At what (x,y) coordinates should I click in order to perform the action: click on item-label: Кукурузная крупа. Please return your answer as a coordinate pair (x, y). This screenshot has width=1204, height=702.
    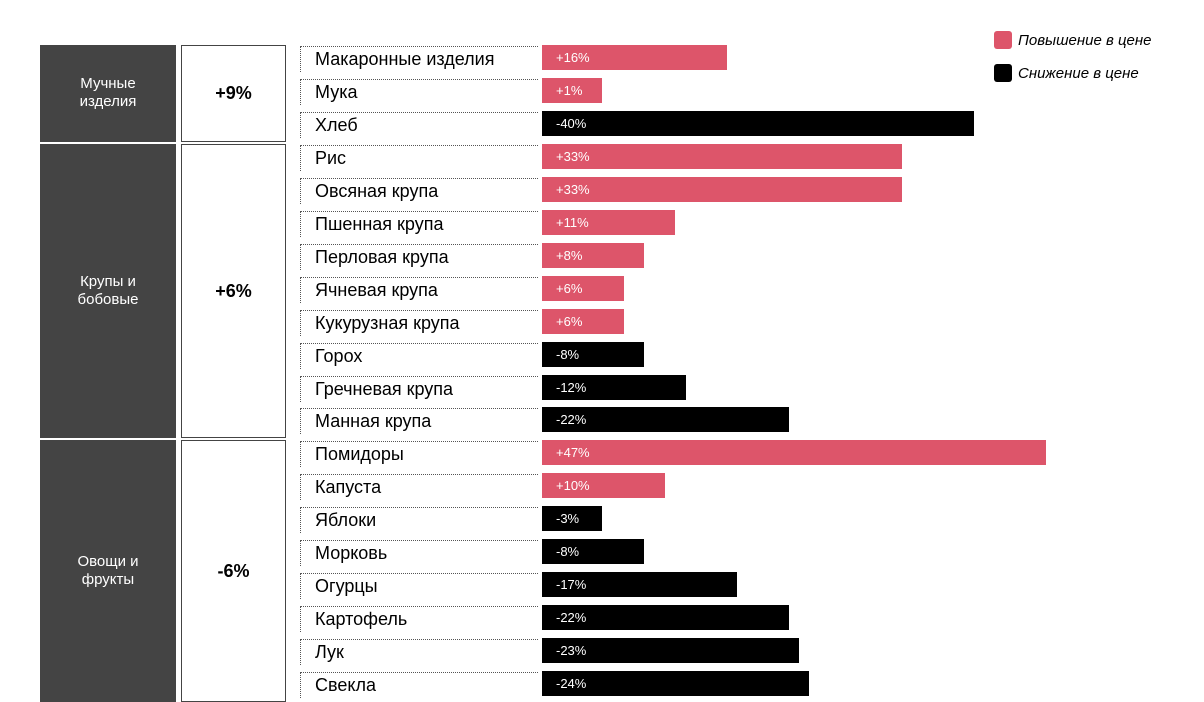
    Looking at the image, I should click on (419, 322).